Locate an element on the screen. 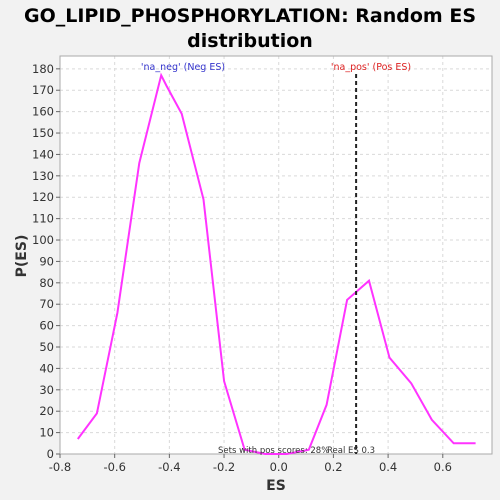 Image resolution: width=500 pixels, height=500 pixels. x-tick-label: 0.0 is located at coordinates (279, 467).